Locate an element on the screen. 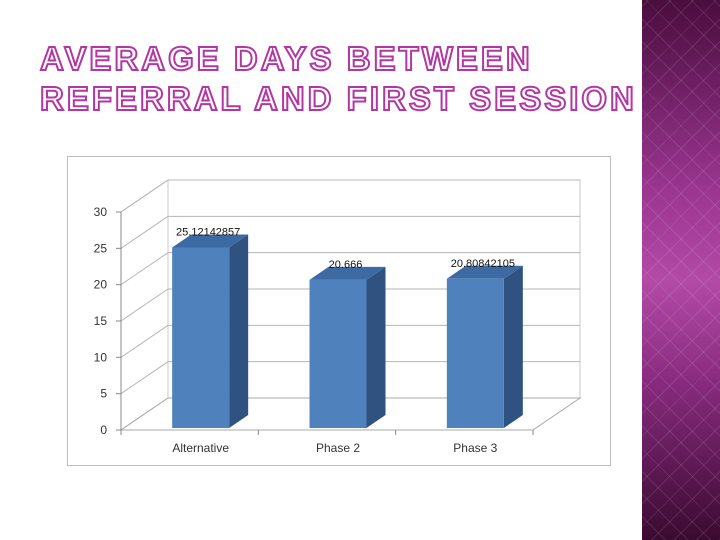 This screenshot has width=720, height=540. y-tick-label: 15 is located at coordinates (101, 321).